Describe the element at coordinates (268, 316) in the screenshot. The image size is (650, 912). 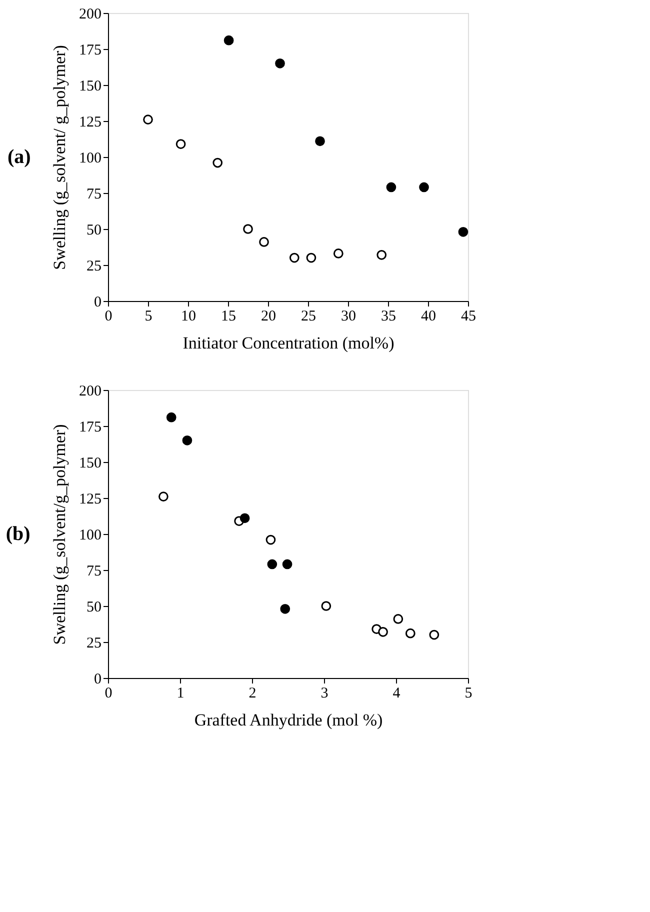
I see `x-tick-label: 20` at that location.